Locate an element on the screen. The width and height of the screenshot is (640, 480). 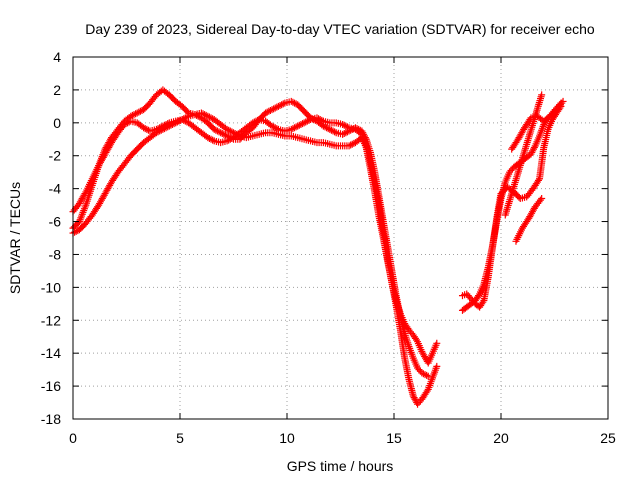
x-tick-label: 20 is located at coordinates (501, 438).